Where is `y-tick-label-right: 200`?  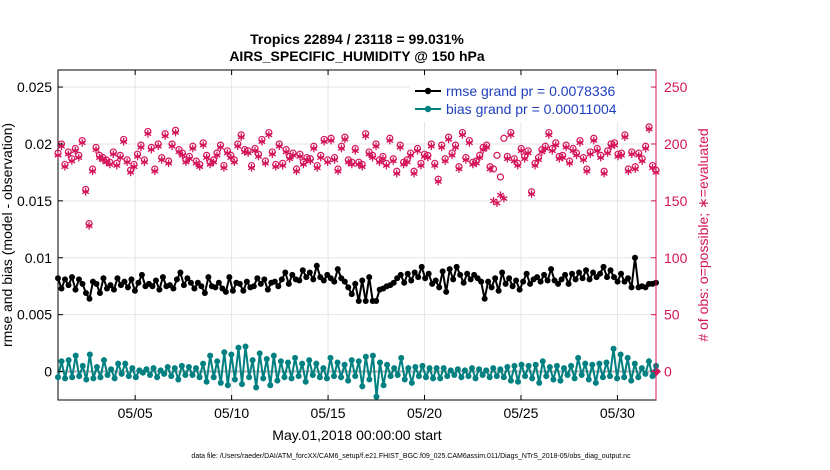
y-tick-label-right: 200 is located at coordinates (676, 144).